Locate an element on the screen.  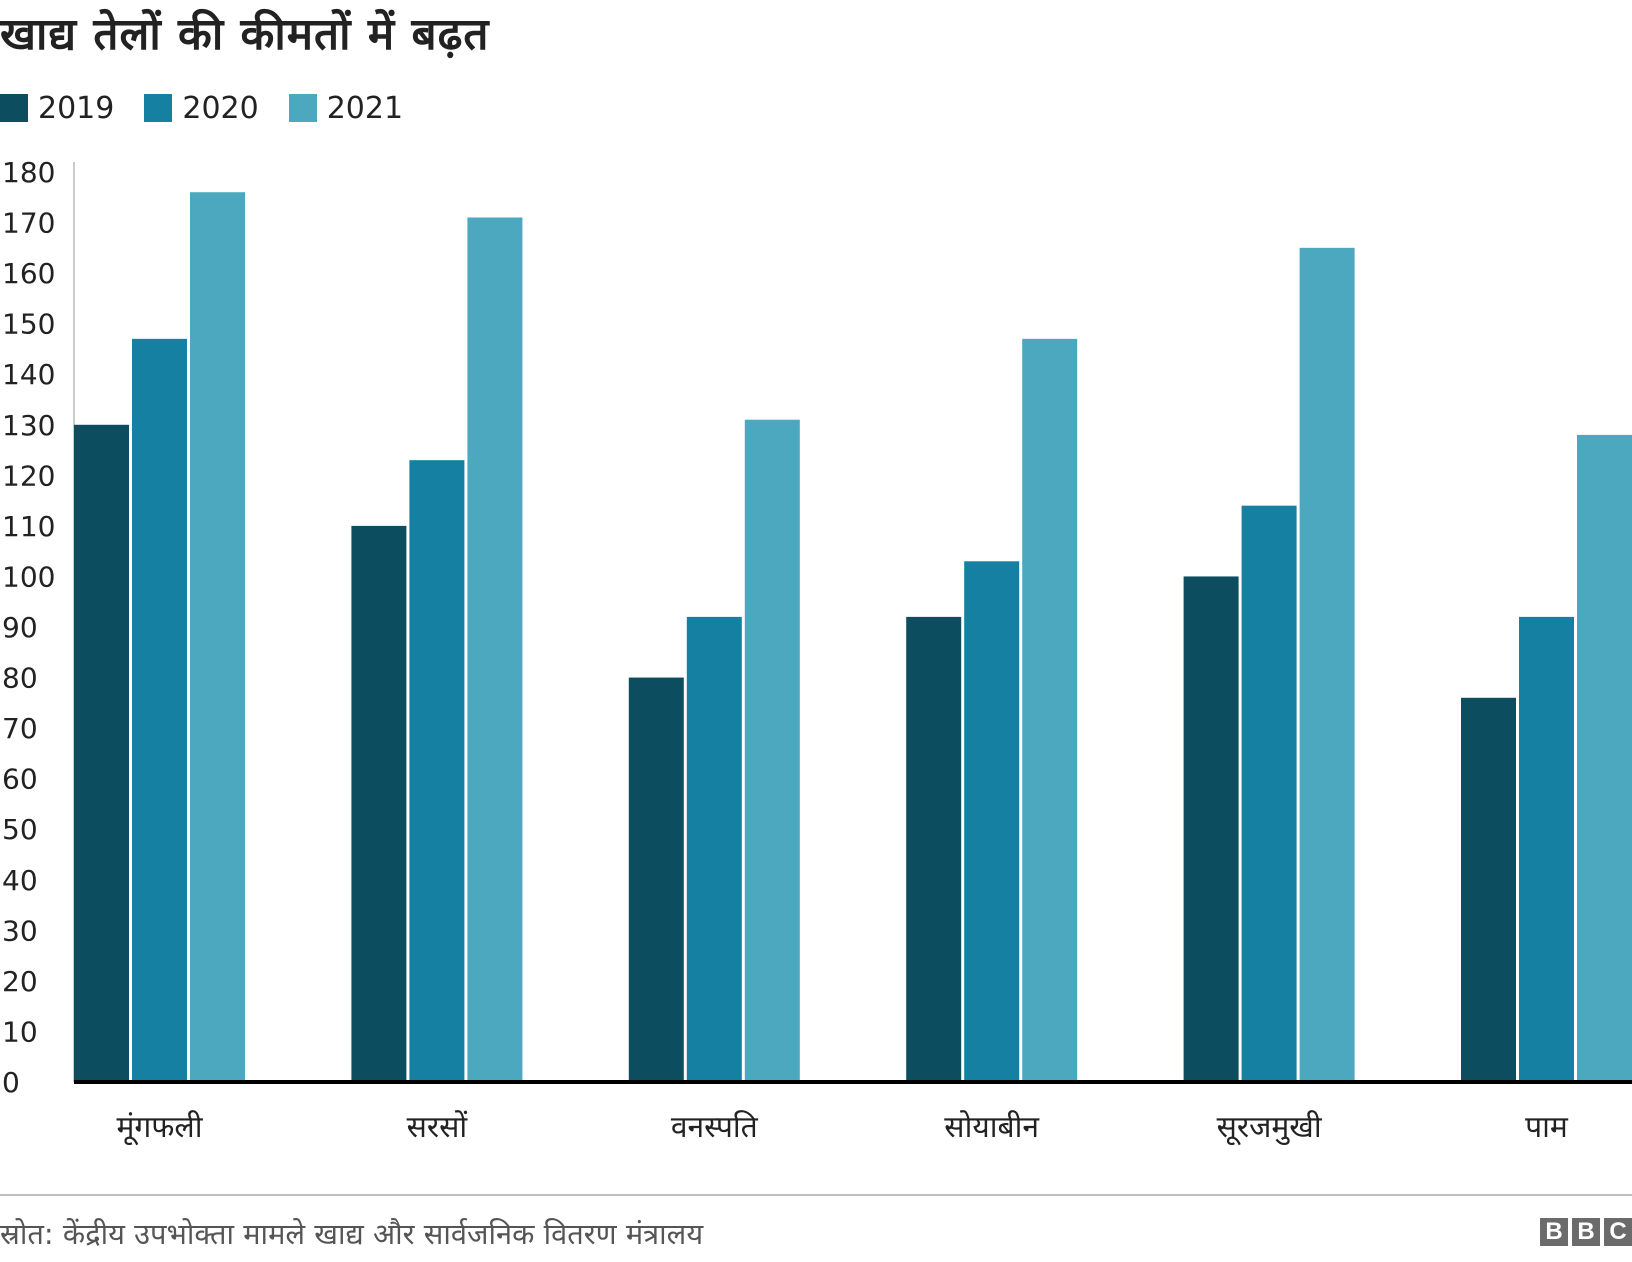
x-tick-label: सोयाबीन is located at coordinates (992, 1127).